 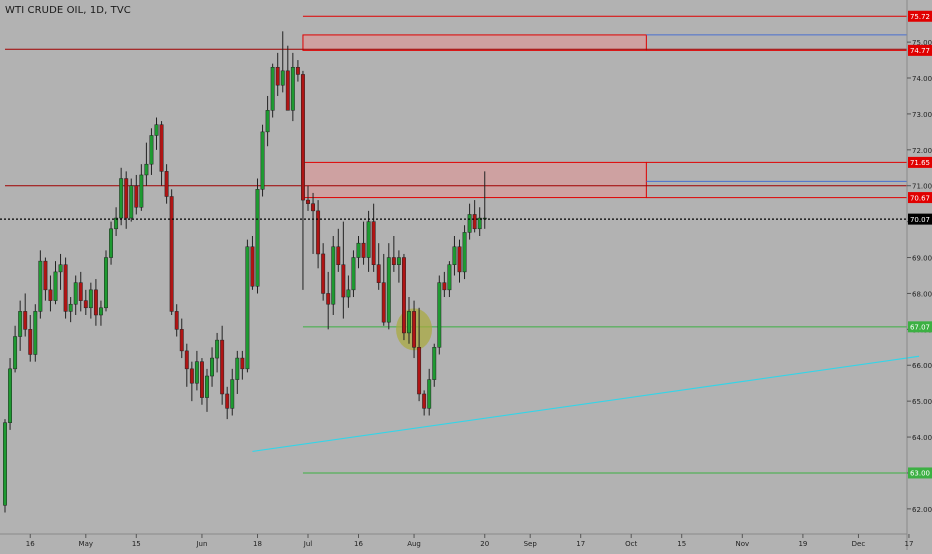 What do you see at coordinates (531, 544) in the screenshot?
I see `x-tick-label: Sep` at bounding box center [531, 544].